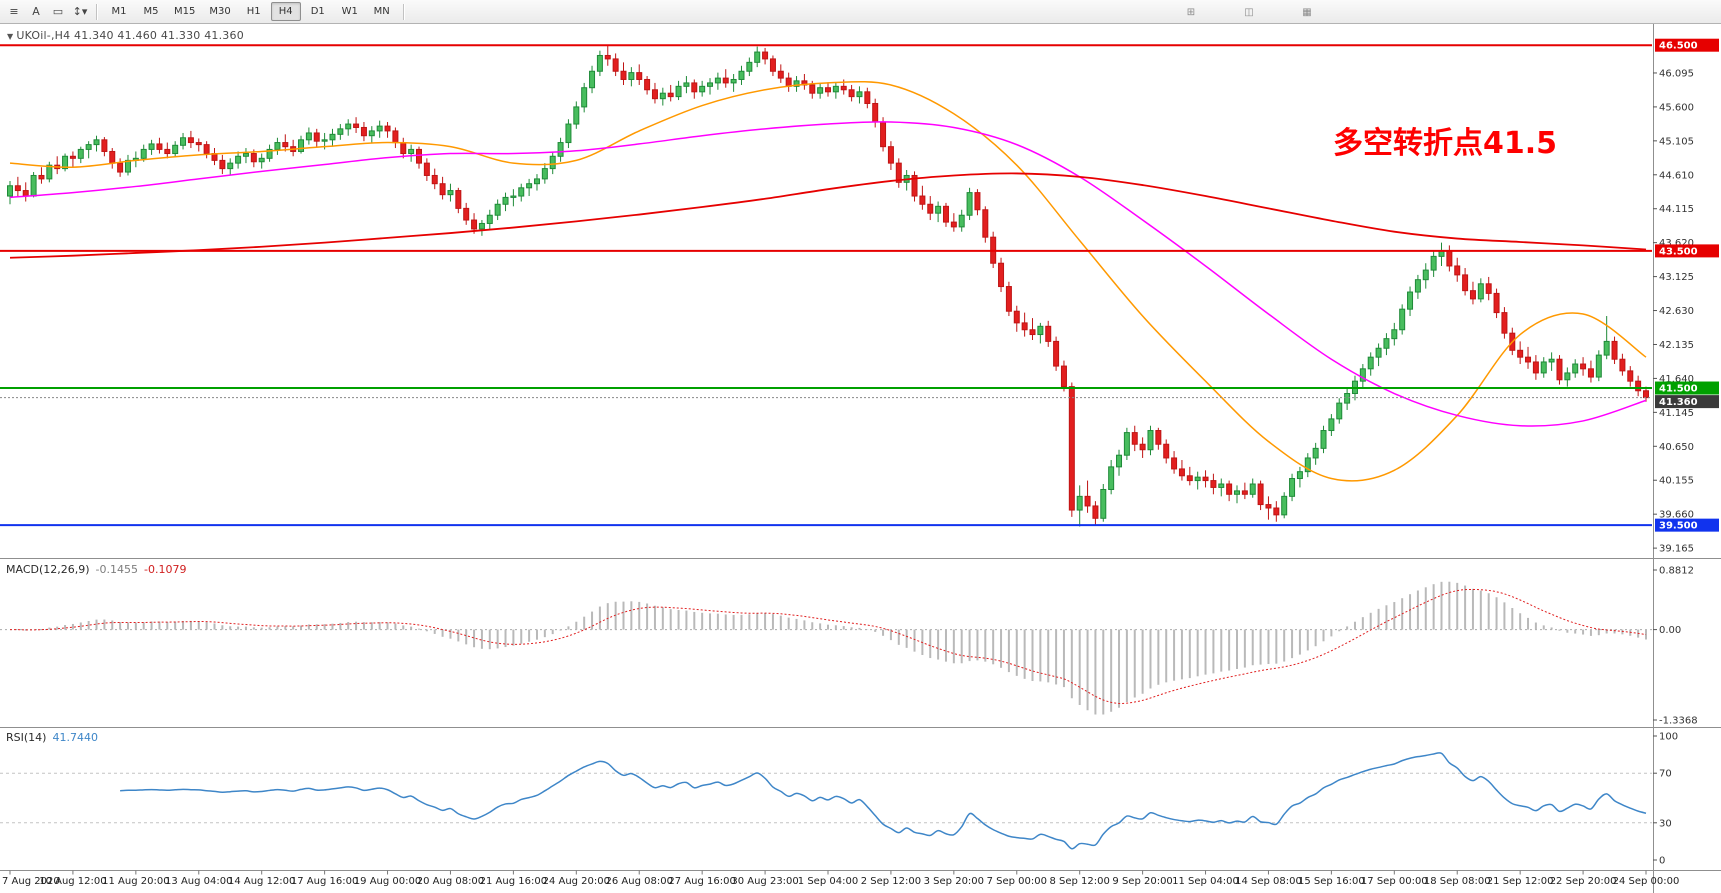 The height and width of the screenshot is (893, 1721). Describe the element at coordinates (165, 569) in the screenshot. I see `macd-signal-value: -0.1079` at that location.